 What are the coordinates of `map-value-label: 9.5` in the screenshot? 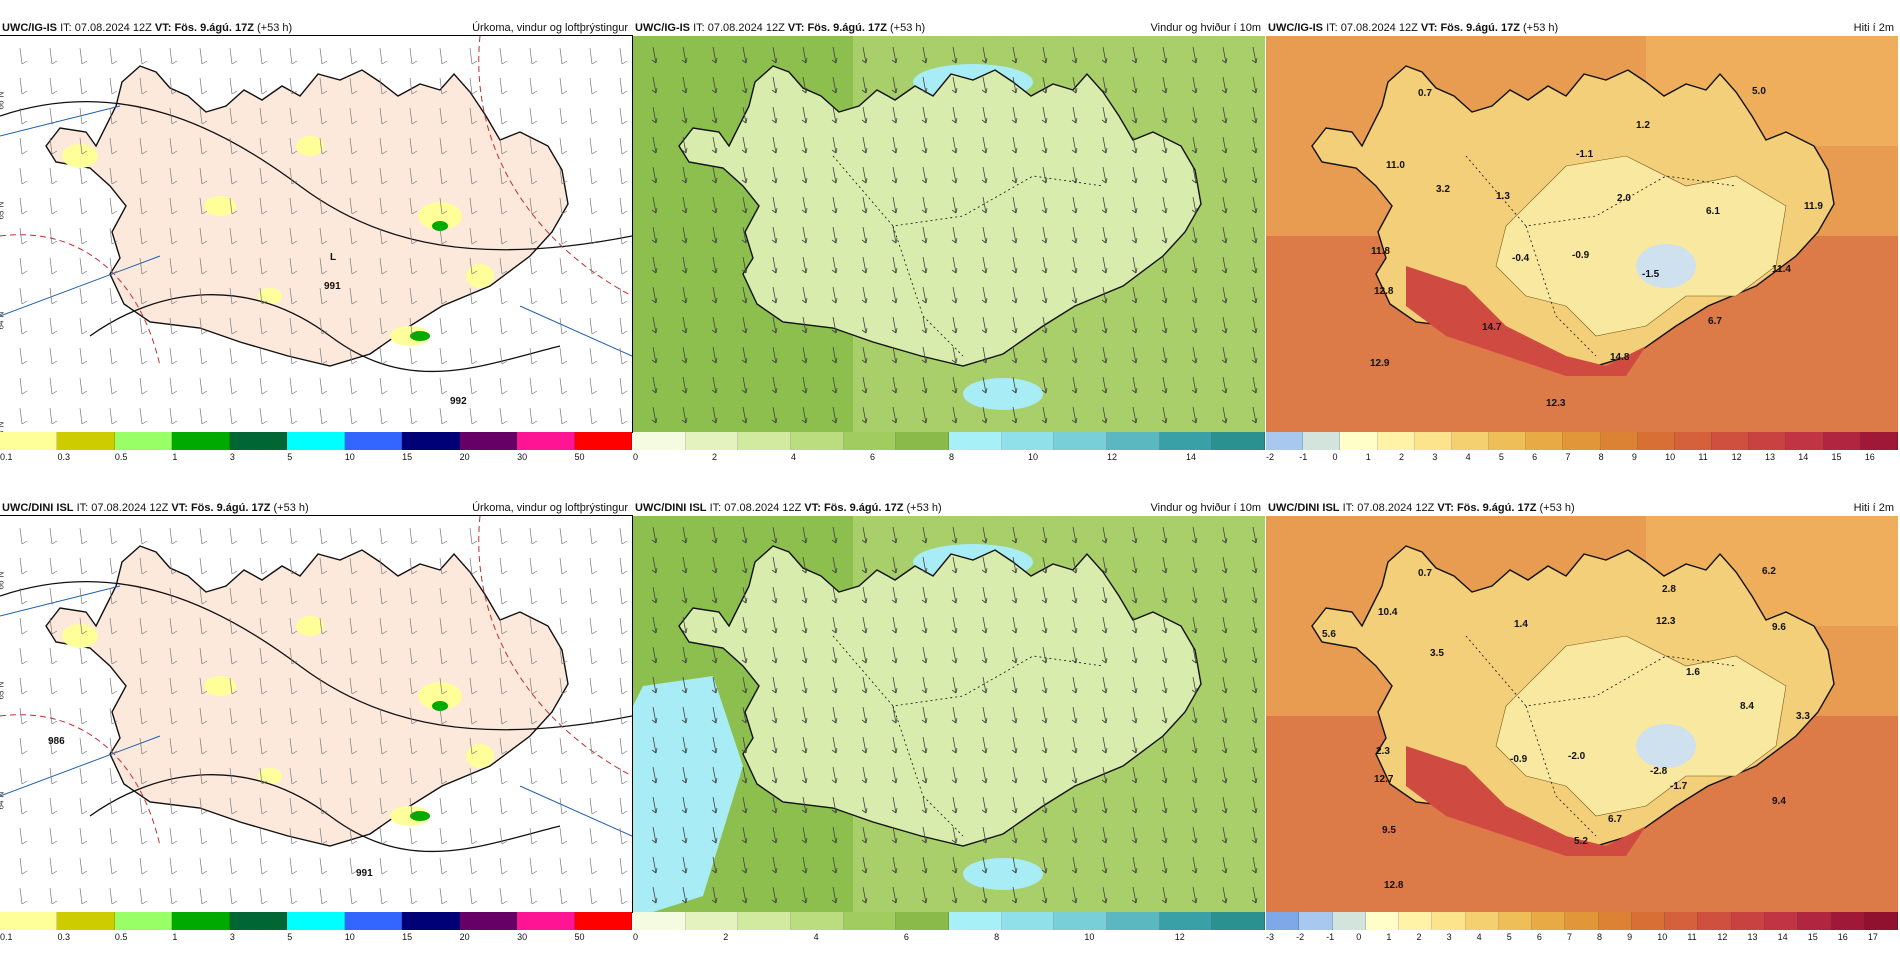 It's located at (1389, 830).